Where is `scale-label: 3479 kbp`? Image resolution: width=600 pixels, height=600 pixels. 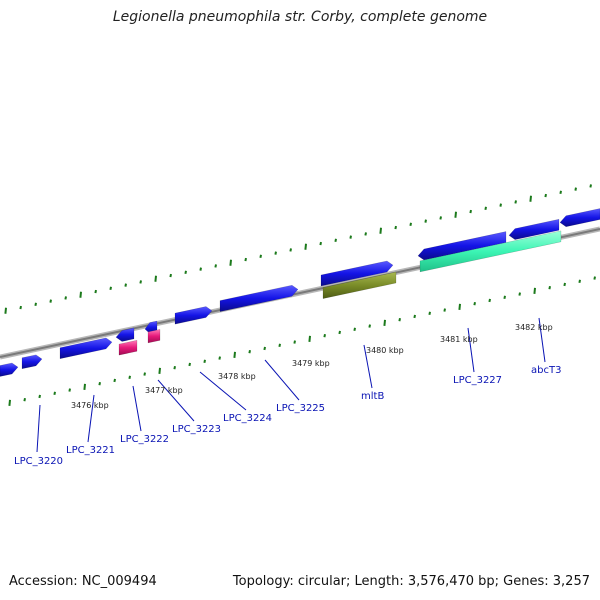
scale-label: 3479 kbp is located at coordinates (311, 363).